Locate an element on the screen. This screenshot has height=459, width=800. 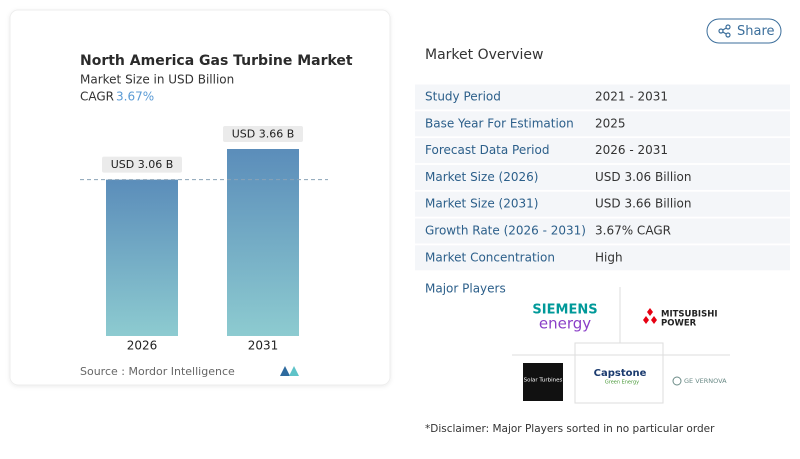
logo-solar: Solar Turbines is located at coordinates (543, 381).